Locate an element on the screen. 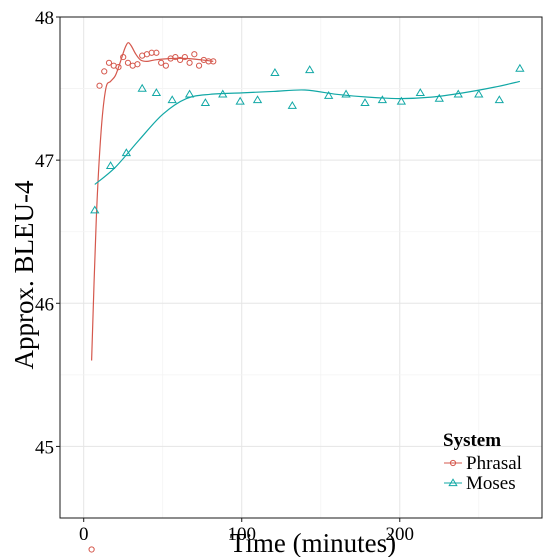  y-tick-label: 47 is located at coordinates (44, 161).